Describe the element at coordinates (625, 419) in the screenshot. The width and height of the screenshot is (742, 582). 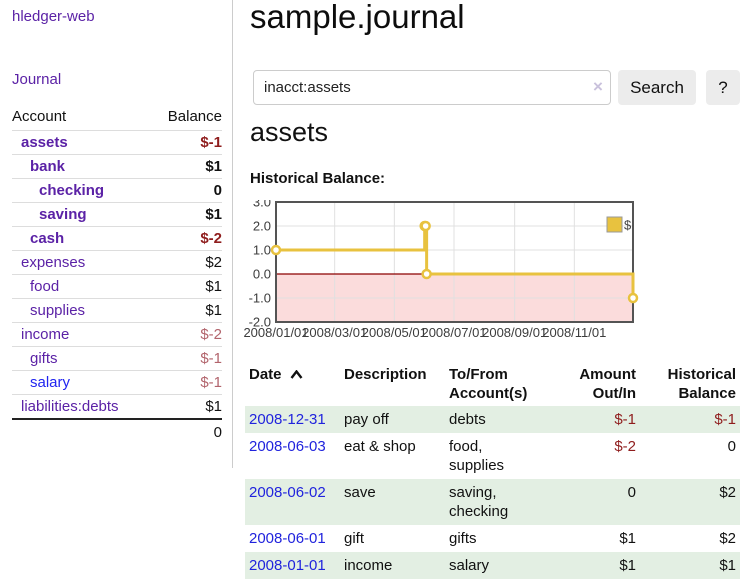
I see `transaction-amount: $-1` at that location.